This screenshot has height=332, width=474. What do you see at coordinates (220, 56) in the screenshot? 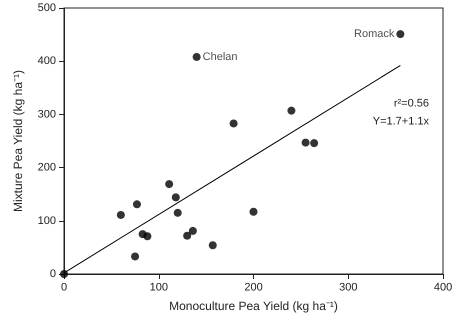
I see `annotation: Chelan` at bounding box center [220, 56].